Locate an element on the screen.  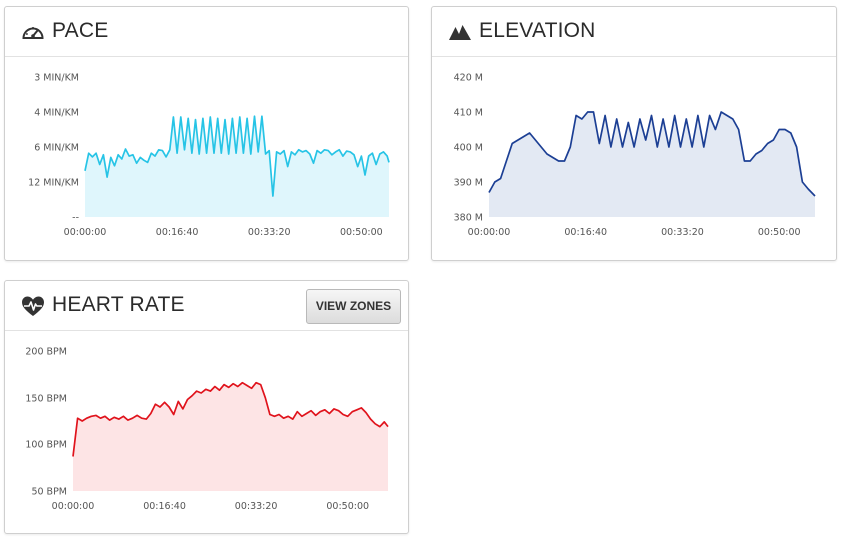
heart-rate-line is located at coordinates (230, 419).